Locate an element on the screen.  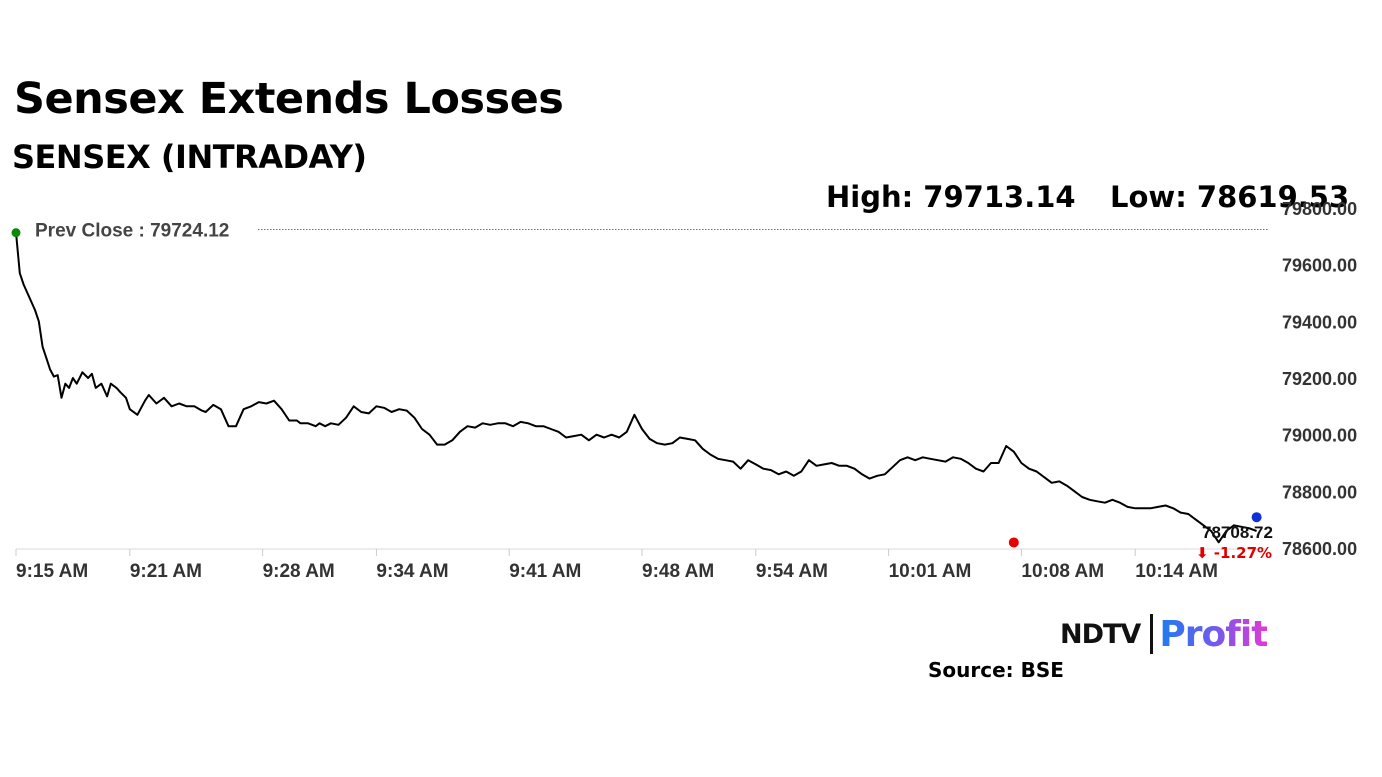
open-point-marker is located at coordinates (16, 233).